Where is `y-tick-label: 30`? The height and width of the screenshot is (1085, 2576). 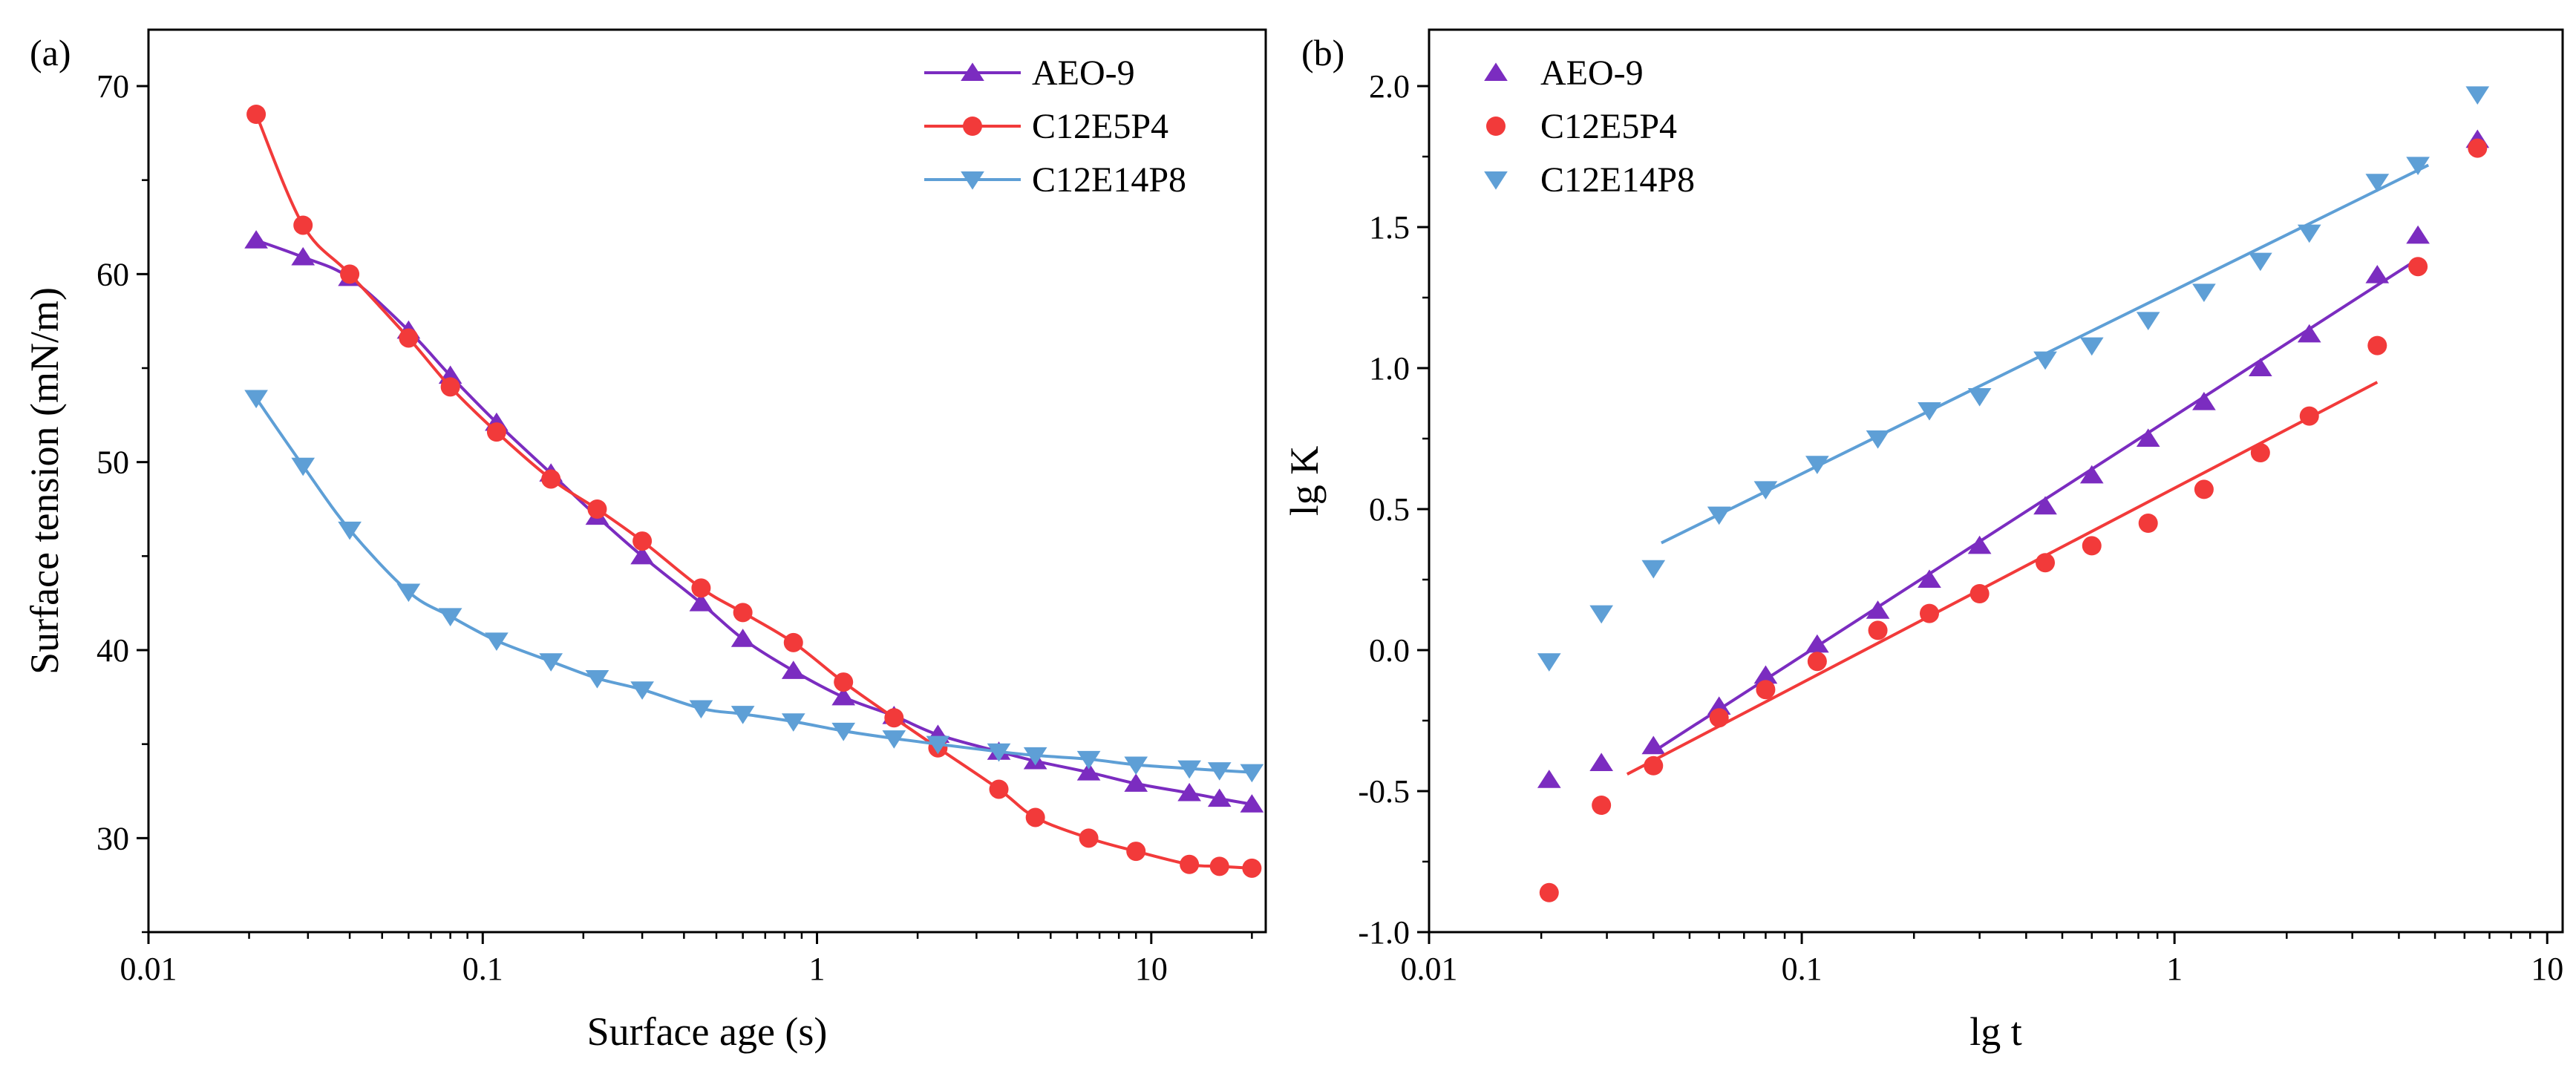
y-tick-label: 30 is located at coordinates (113, 838).